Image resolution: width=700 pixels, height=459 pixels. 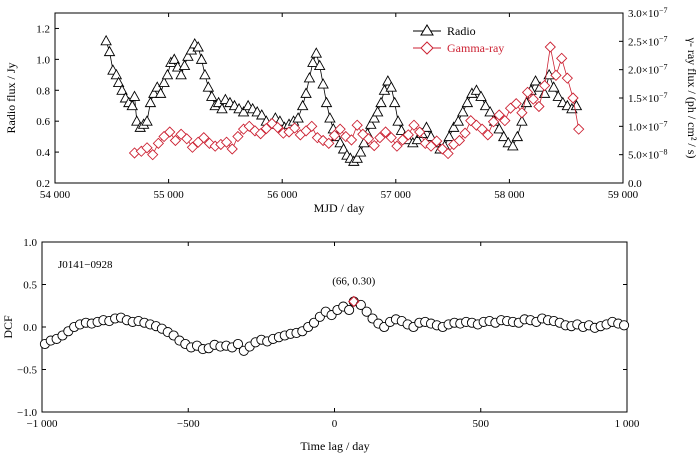 What do you see at coordinates (43, 91) in the screenshot?
I see `y-tick-label: 0.8` at bounding box center [43, 91].